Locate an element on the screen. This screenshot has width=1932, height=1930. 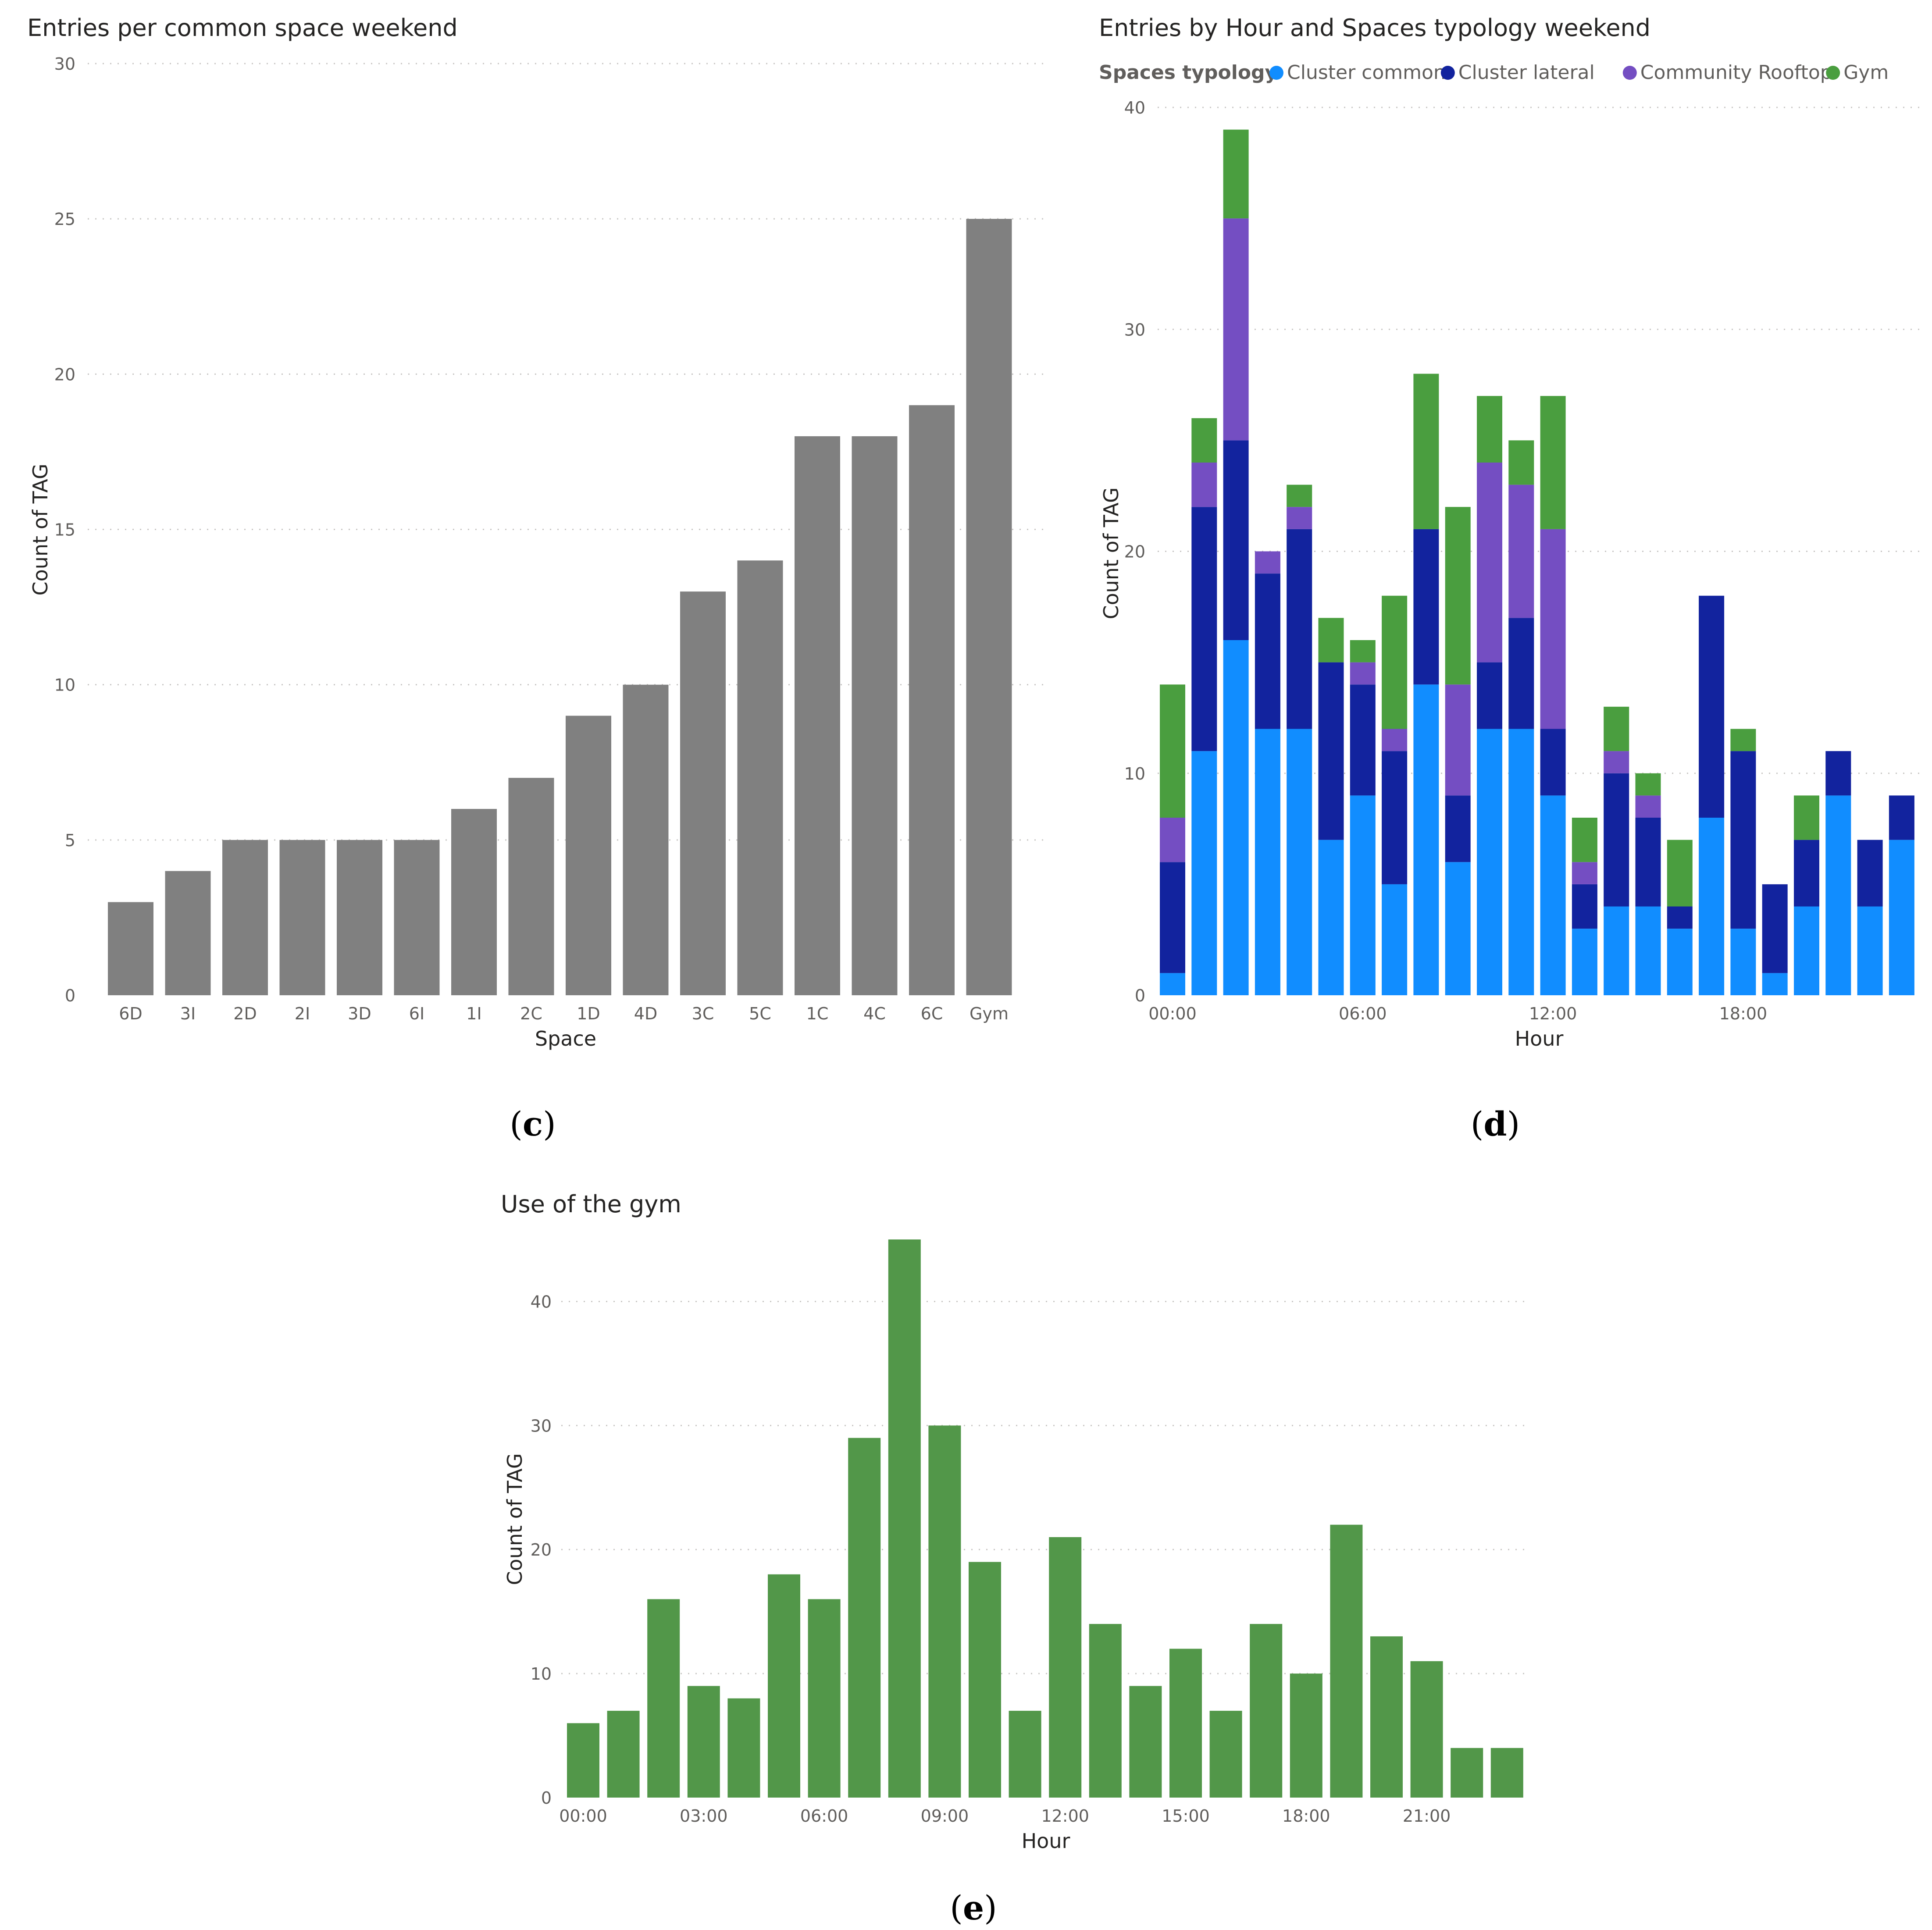
e-y-tick-label: 20 is located at coordinates (542, 1550).